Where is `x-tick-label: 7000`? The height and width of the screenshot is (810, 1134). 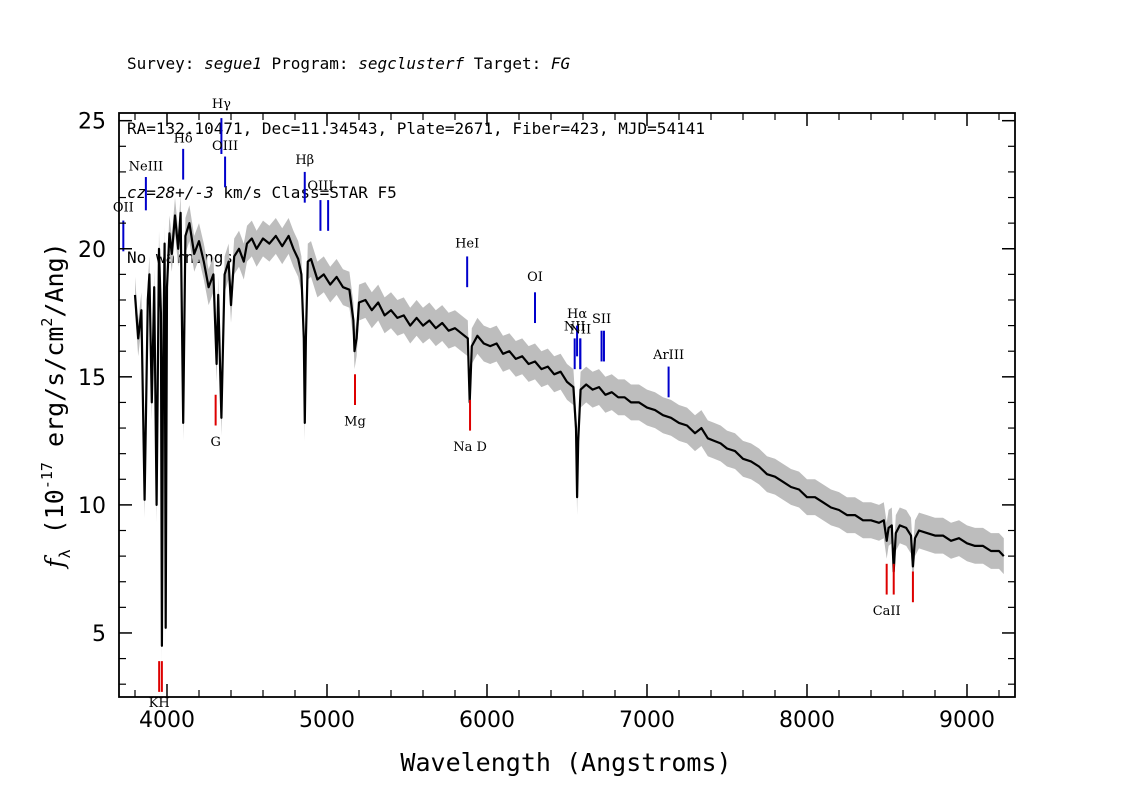
x-tick-label: 7000 is located at coordinates (647, 720).